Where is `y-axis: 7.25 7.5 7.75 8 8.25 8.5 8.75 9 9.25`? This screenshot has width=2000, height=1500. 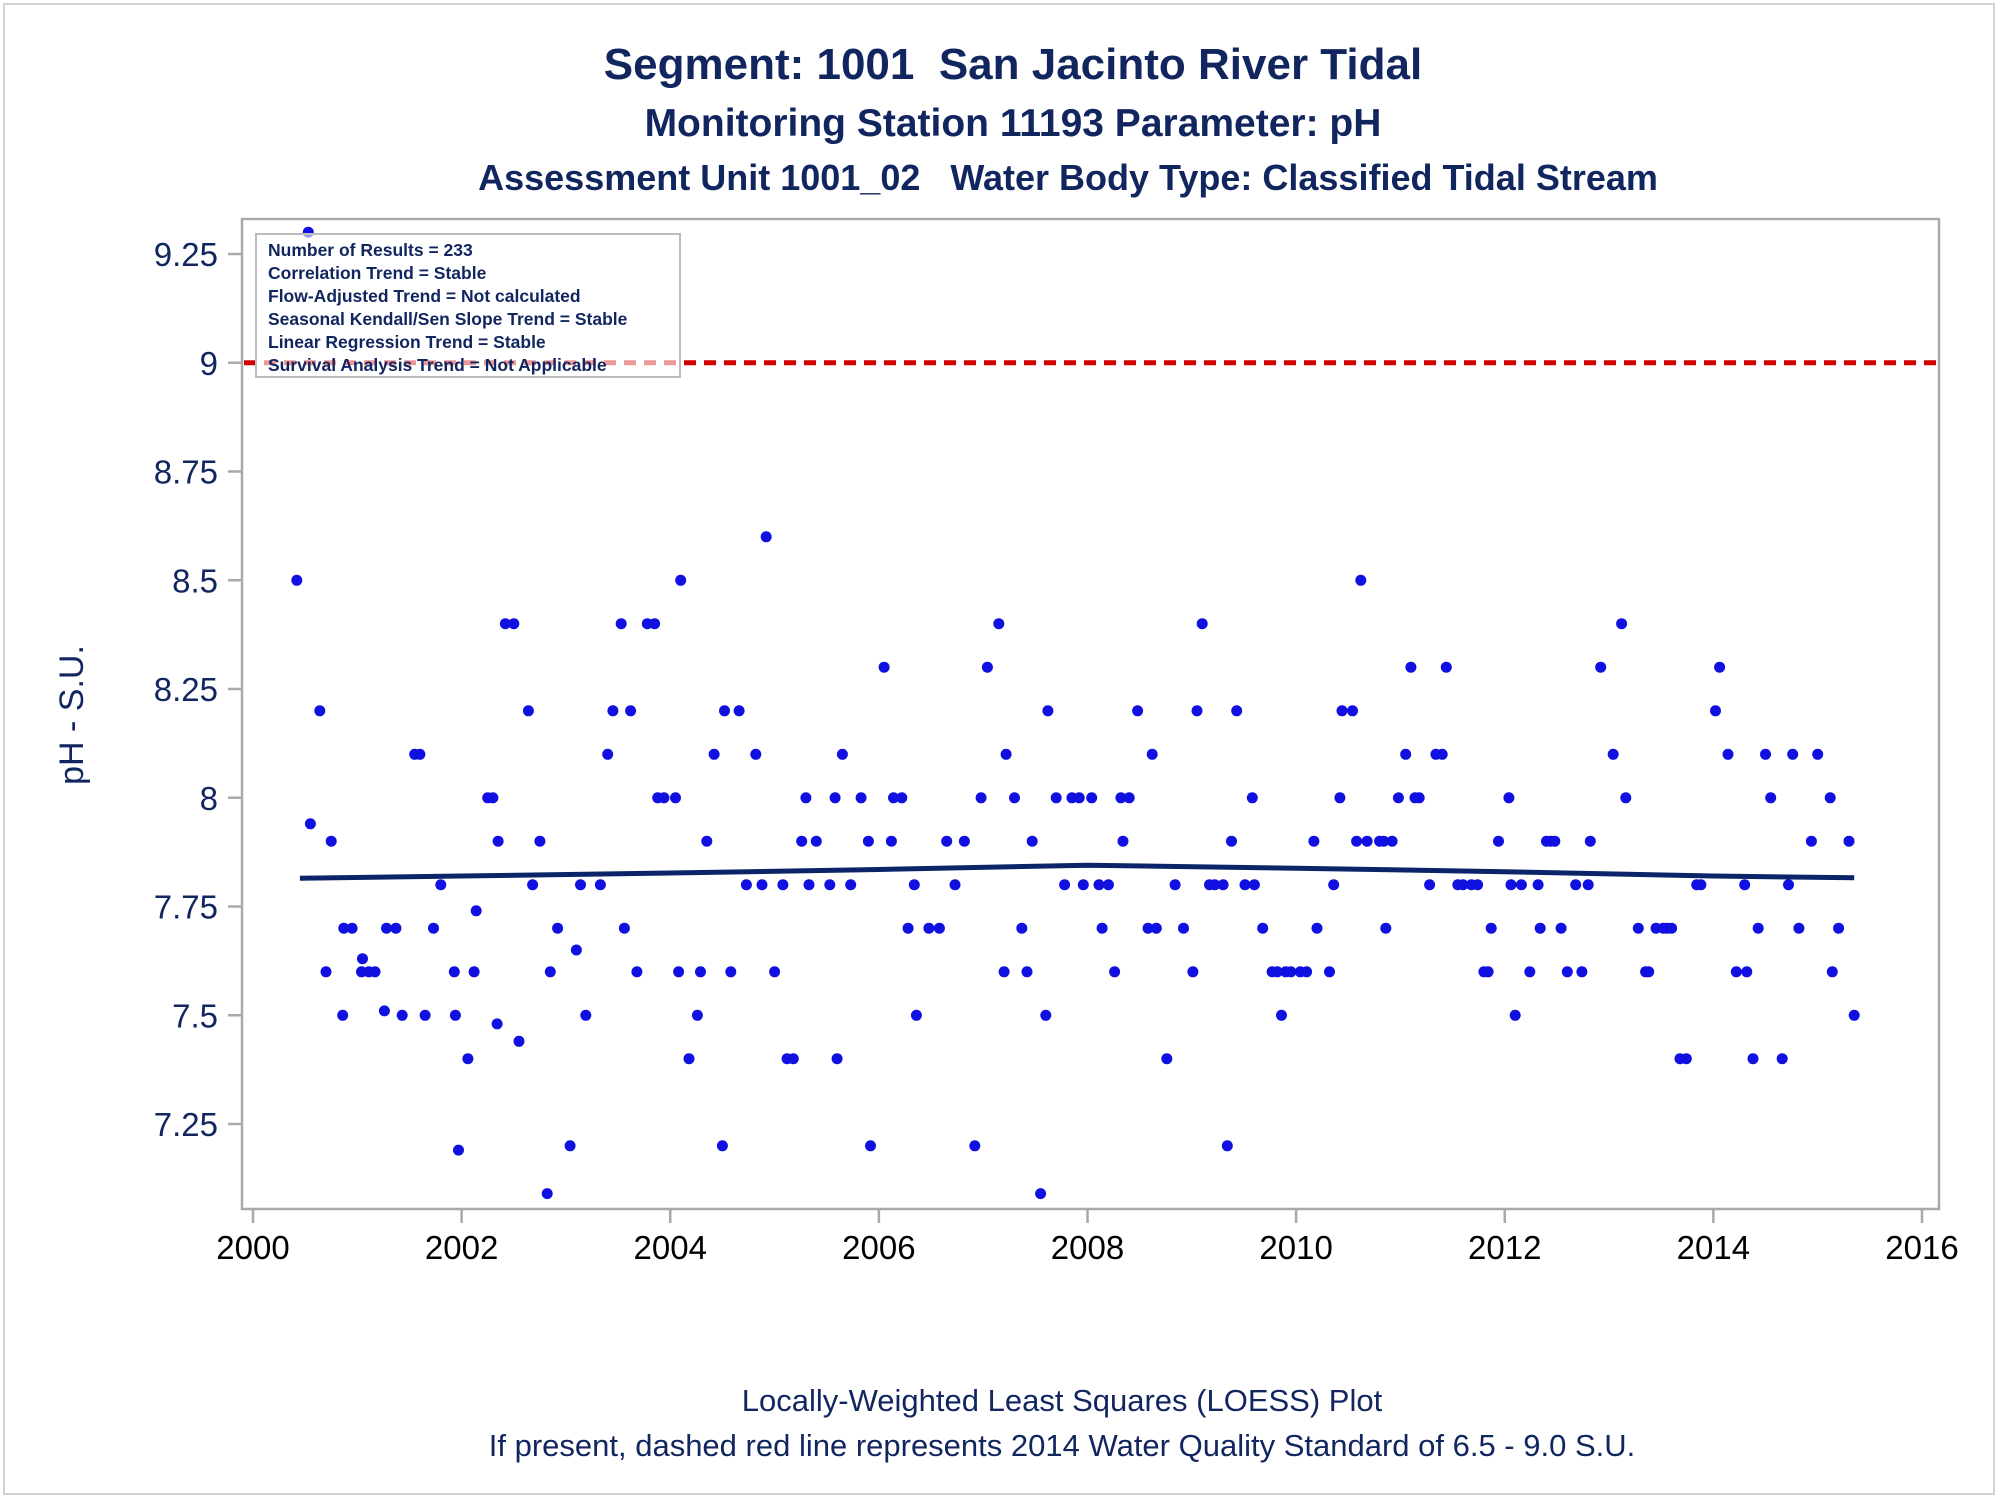
y-axis: 7.25 7.5 7.75 8 8.25 8.5 8.75 9 9.25 is located at coordinates (198, 689).